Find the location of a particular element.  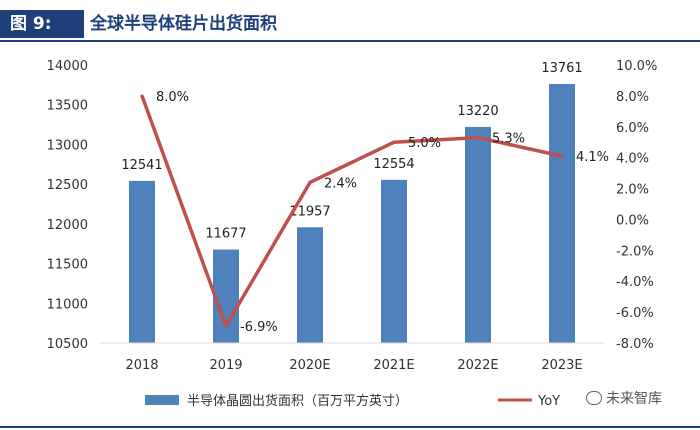

x-tick-label: 2020E is located at coordinates (309, 365).